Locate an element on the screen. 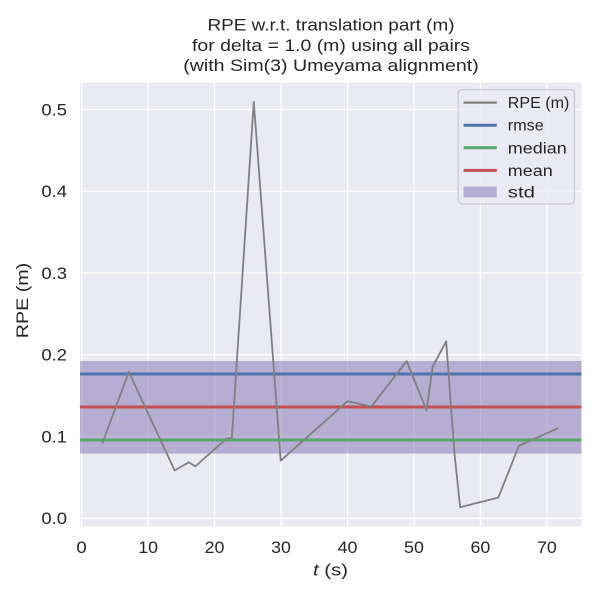 Image resolution: width=600 pixels, height=600 pixels. svg-text: 0.4 is located at coordinates (54, 192).